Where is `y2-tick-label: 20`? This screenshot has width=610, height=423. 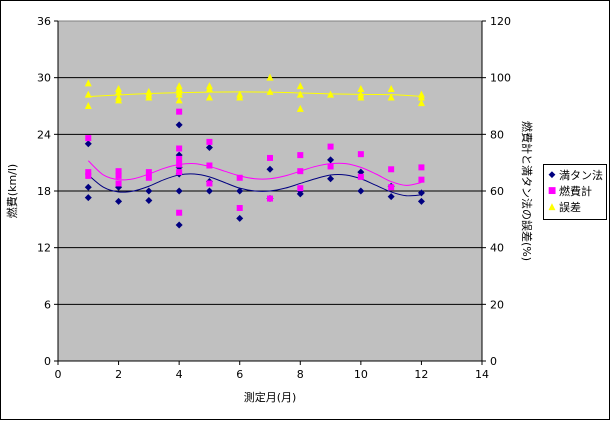
y2-tick-label: 20 is located at coordinates (497, 304).